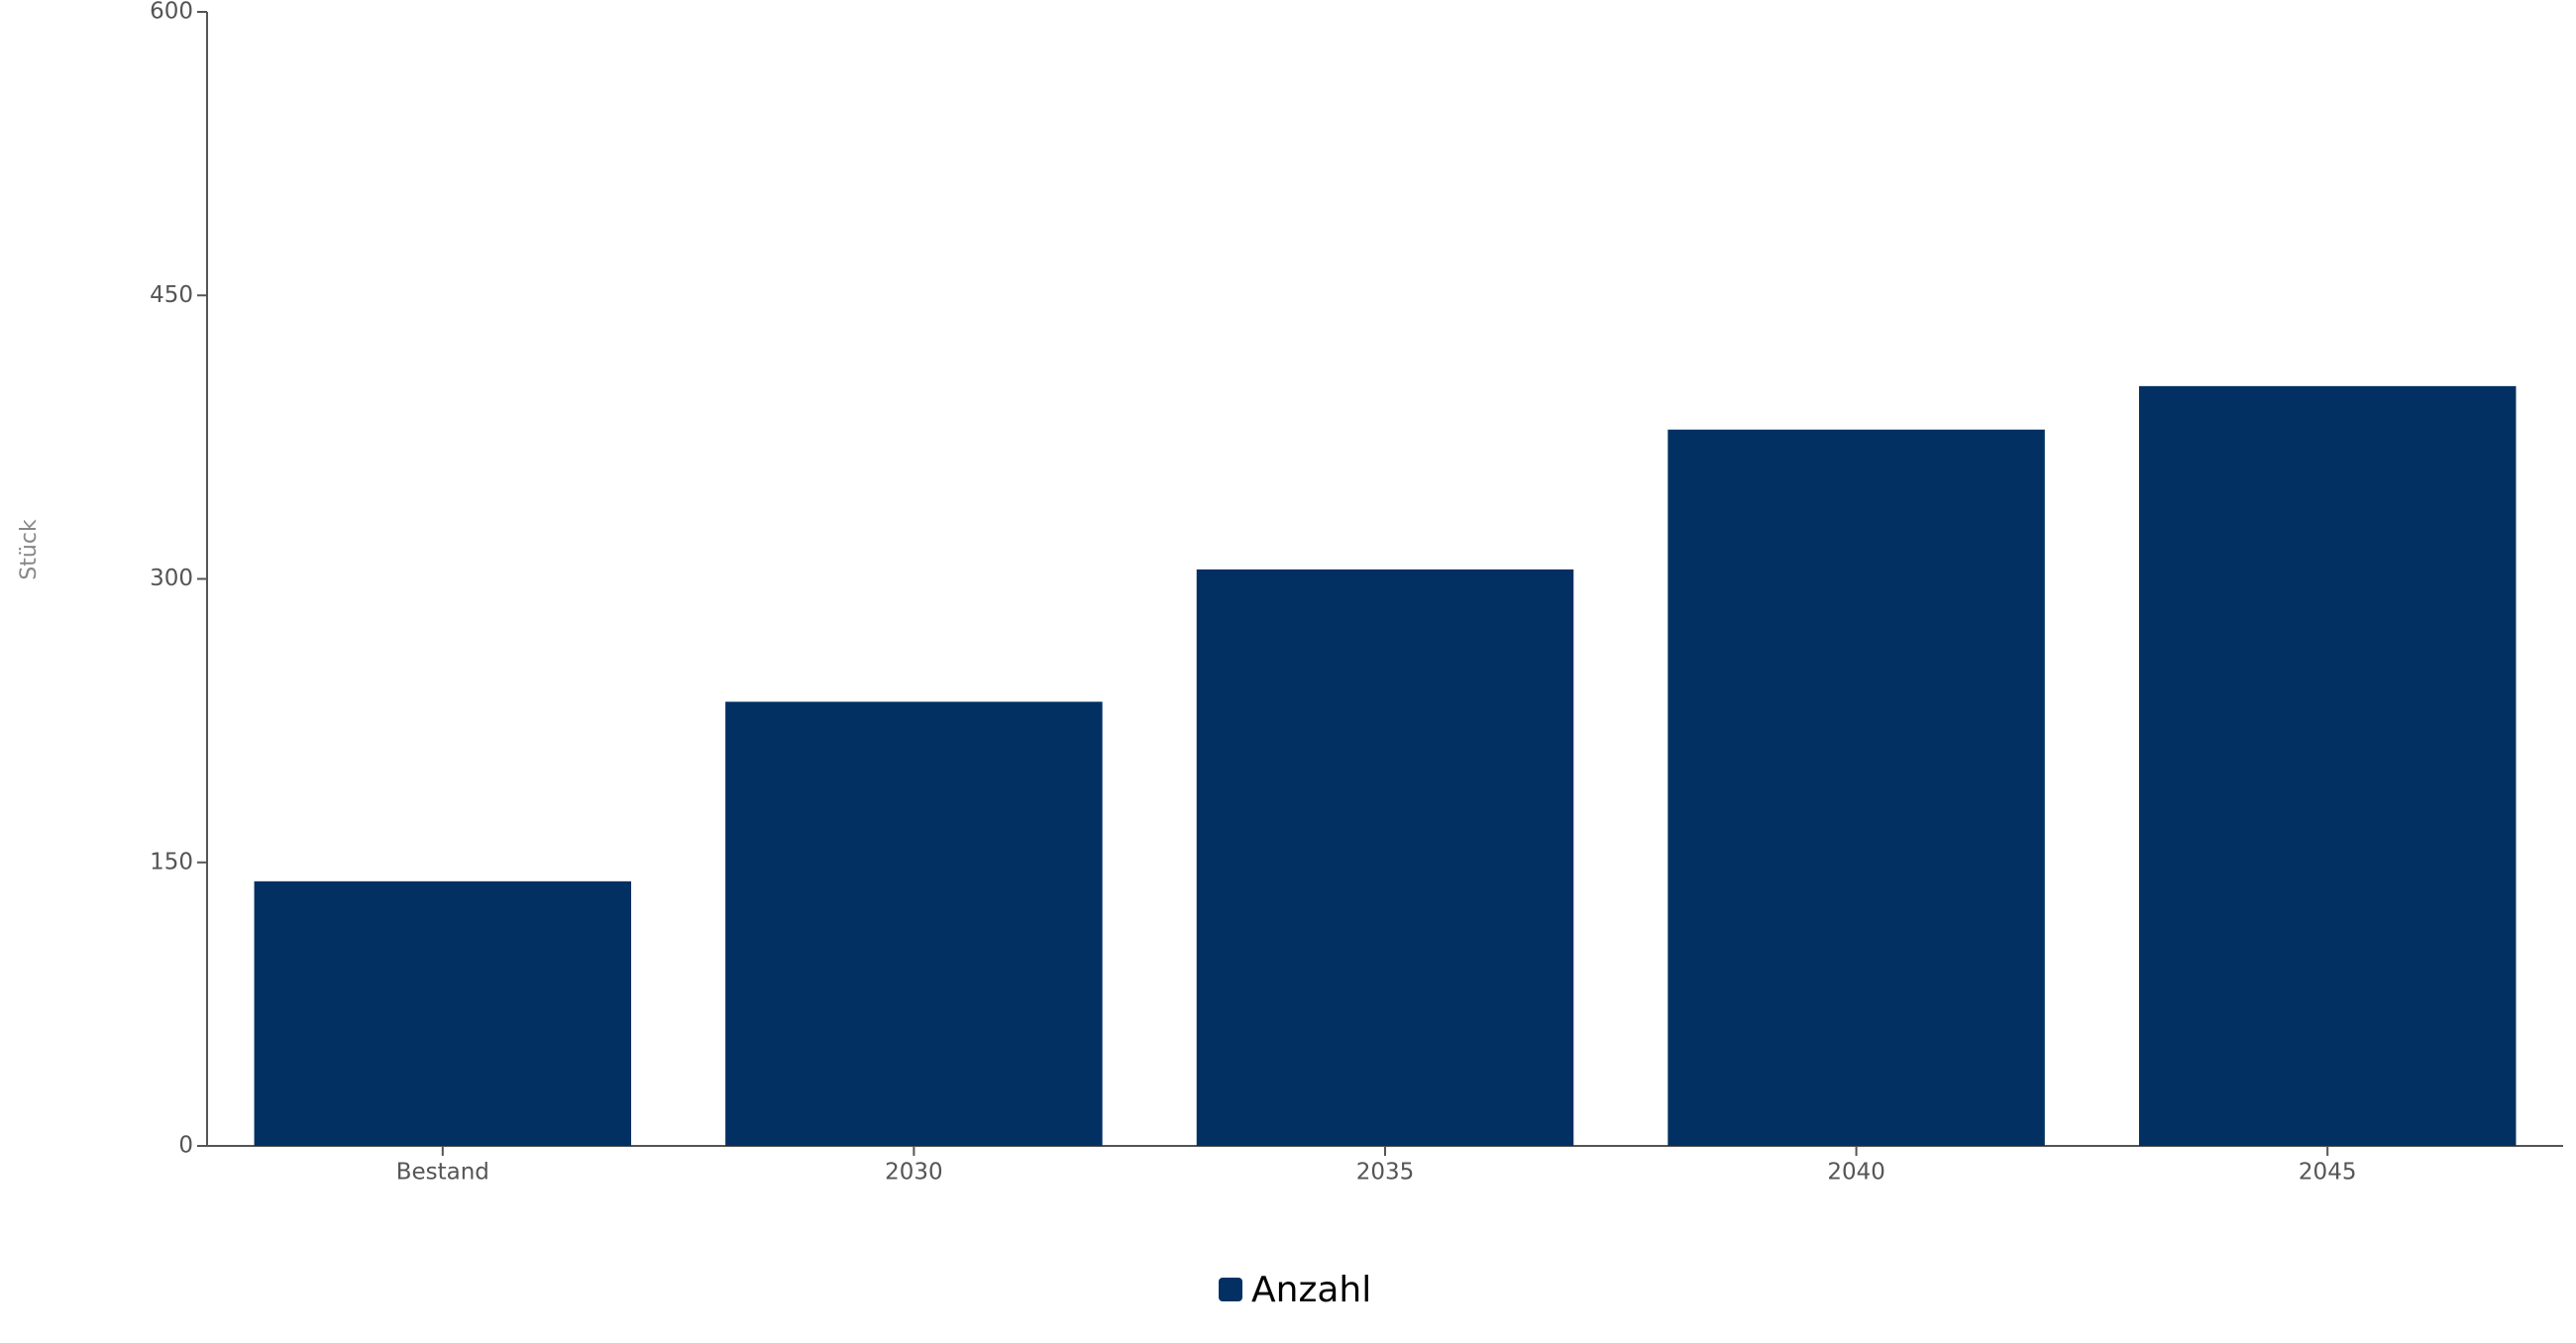 The width and height of the screenshot is (2576, 1343). I want to click on y-tick-label: 450, so click(171, 295).